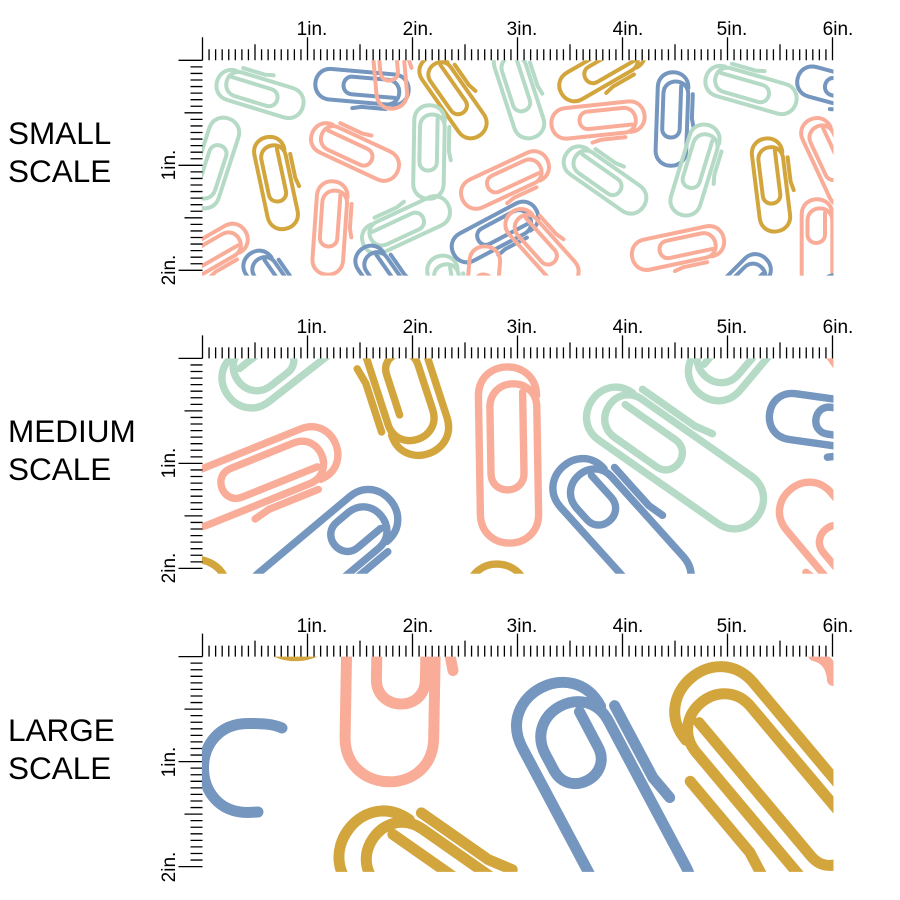 Image resolution: width=900 pixels, height=900 pixels. What do you see at coordinates (72, 431) in the screenshot?
I see `svg-text: MEDIUM` at bounding box center [72, 431].